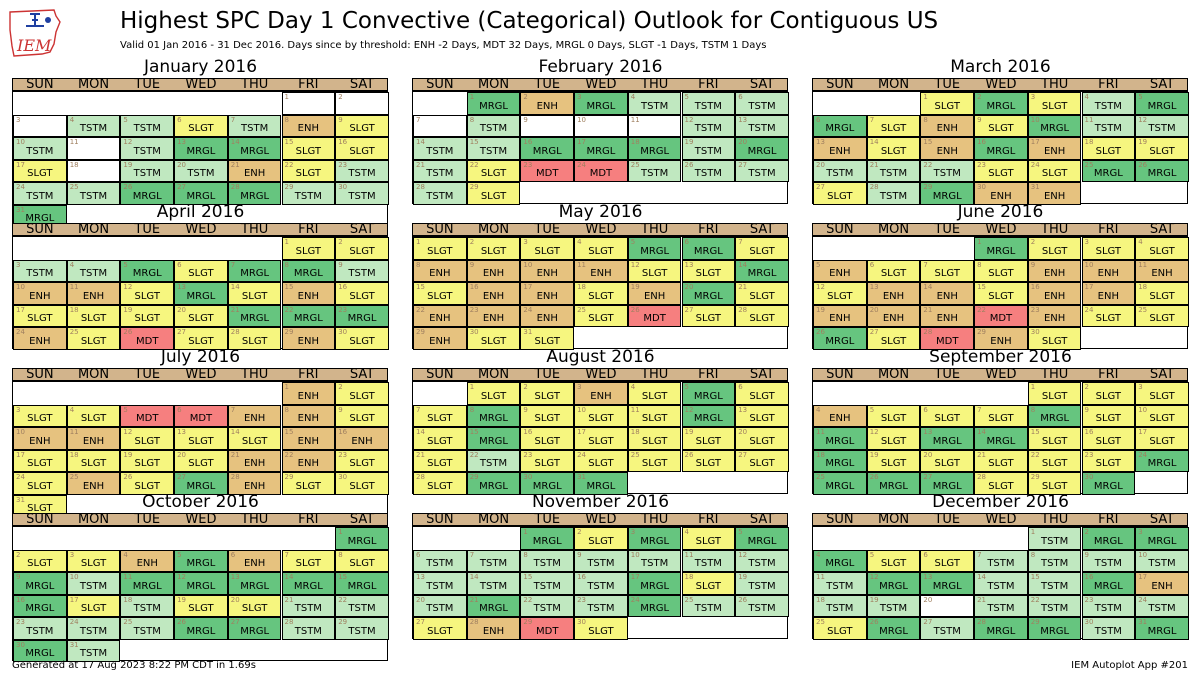 The height and width of the screenshot is (675, 1200). Describe the element at coordinates (1001, 229) in the screenshot. I see `weekday-label: WED` at that location.